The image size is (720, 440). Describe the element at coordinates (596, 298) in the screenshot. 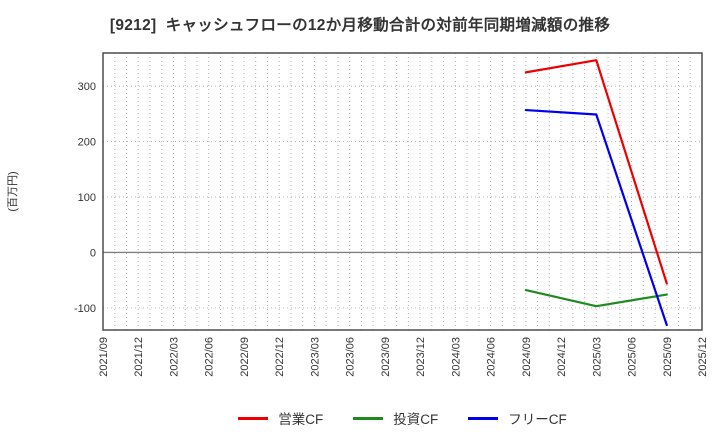

I see `investing-cf-line` at that location.